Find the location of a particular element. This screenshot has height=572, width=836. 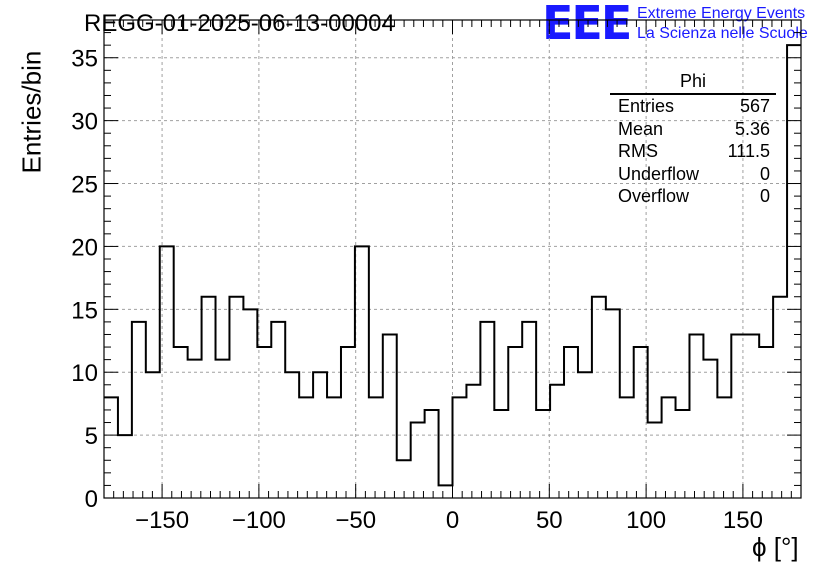

stats-row-rms: RMS 111.5 is located at coordinates (694, 151).